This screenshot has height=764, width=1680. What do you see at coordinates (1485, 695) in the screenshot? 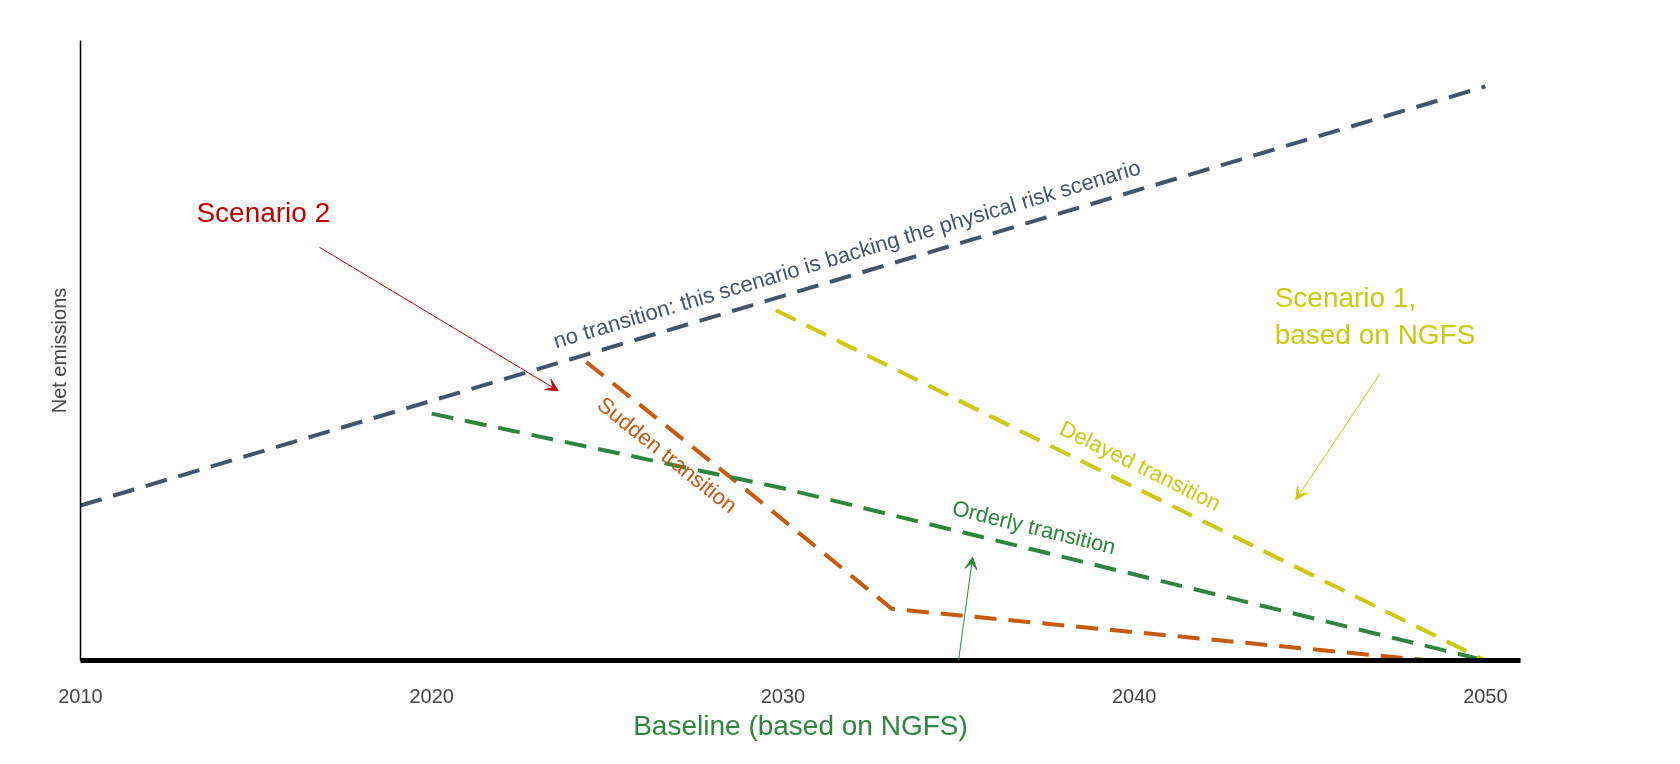
I see `x-tick-label: 2050` at bounding box center [1485, 695].